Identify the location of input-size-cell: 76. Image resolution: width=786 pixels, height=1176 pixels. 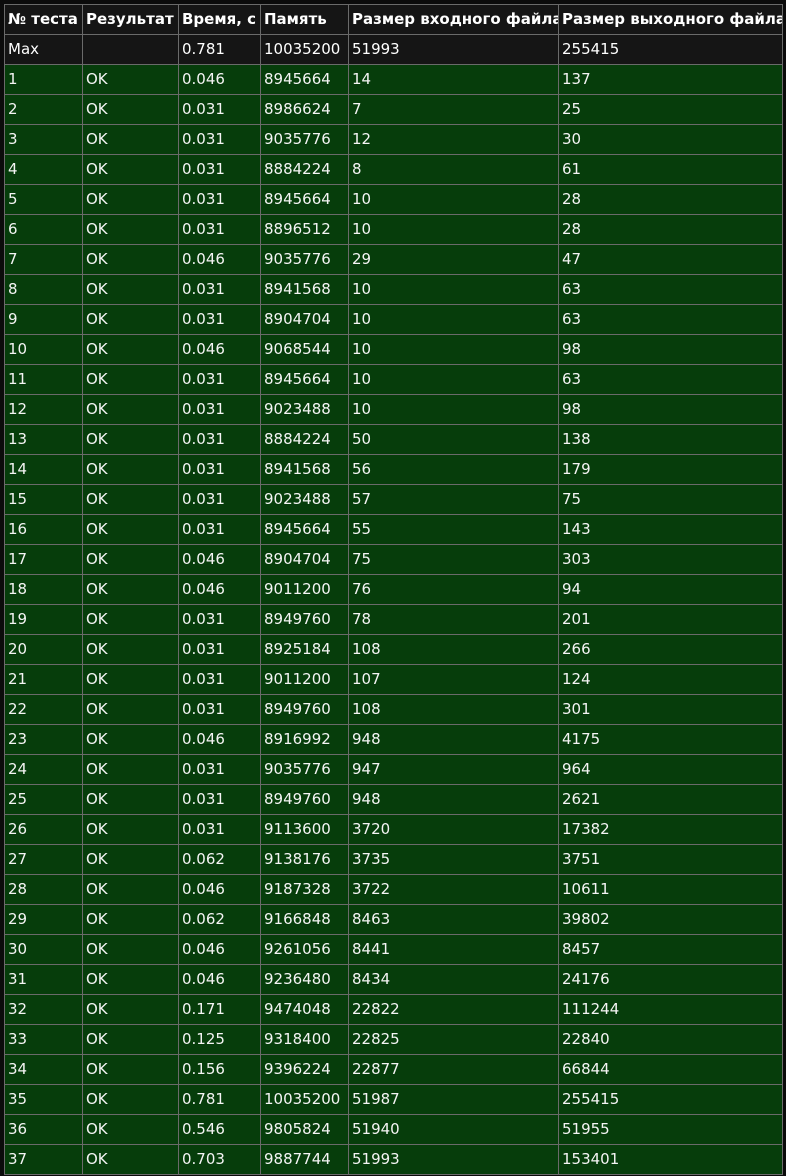
(453, 589).